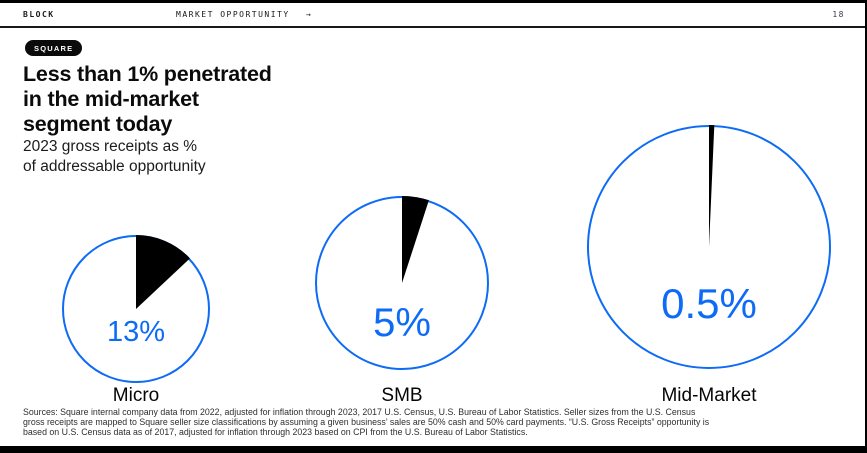  Describe the element at coordinates (308, 14) in the screenshot. I see `arrow-right-icon: →` at that location.